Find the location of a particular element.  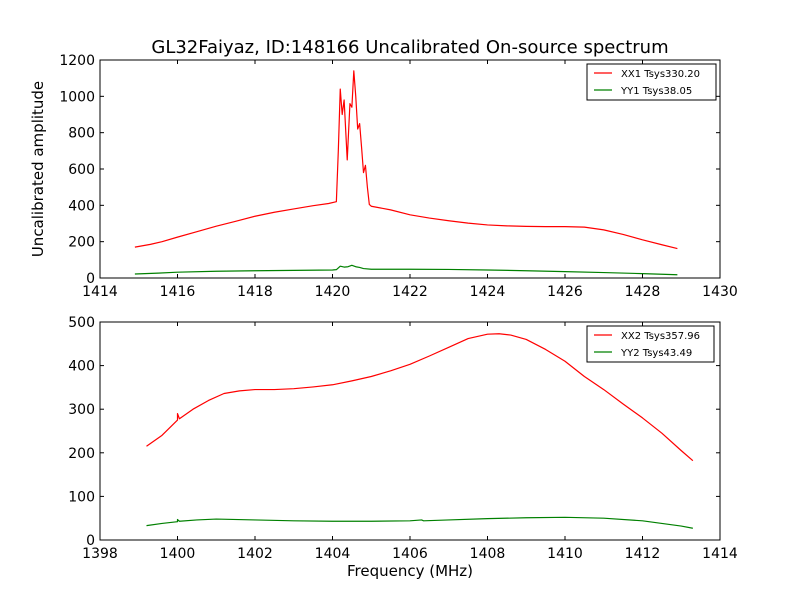

top-plot-x-tick-label: 1418 is located at coordinates (255, 292).